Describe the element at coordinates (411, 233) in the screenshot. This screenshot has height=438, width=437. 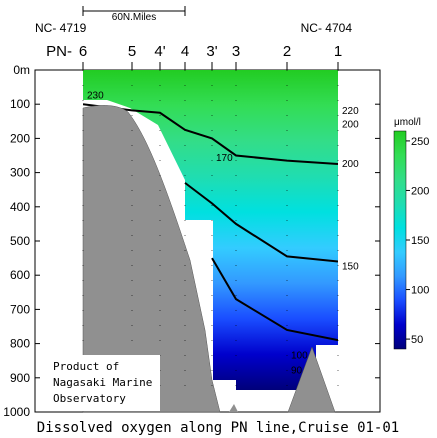
I see `colorbar: μmol/l 50 100 150 200 250` at that location.